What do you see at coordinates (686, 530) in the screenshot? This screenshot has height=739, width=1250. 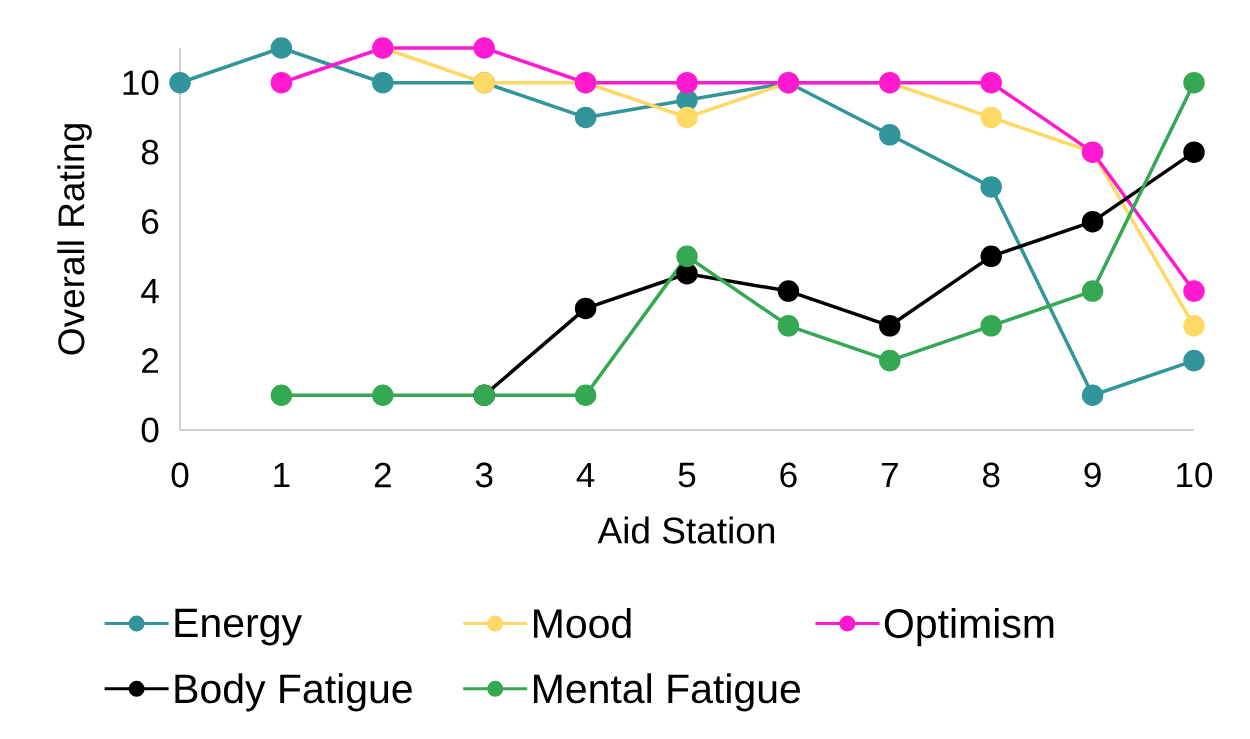 I see `x-axis-title: Aid Station` at bounding box center [686, 530].